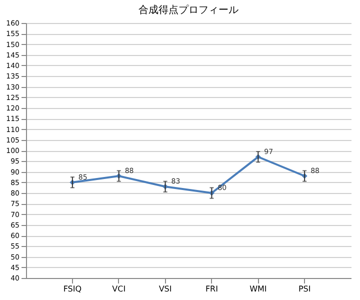 The width and height of the screenshot is (360, 300). I want to click on x-tick-label: FSIQ, so click(72, 289).